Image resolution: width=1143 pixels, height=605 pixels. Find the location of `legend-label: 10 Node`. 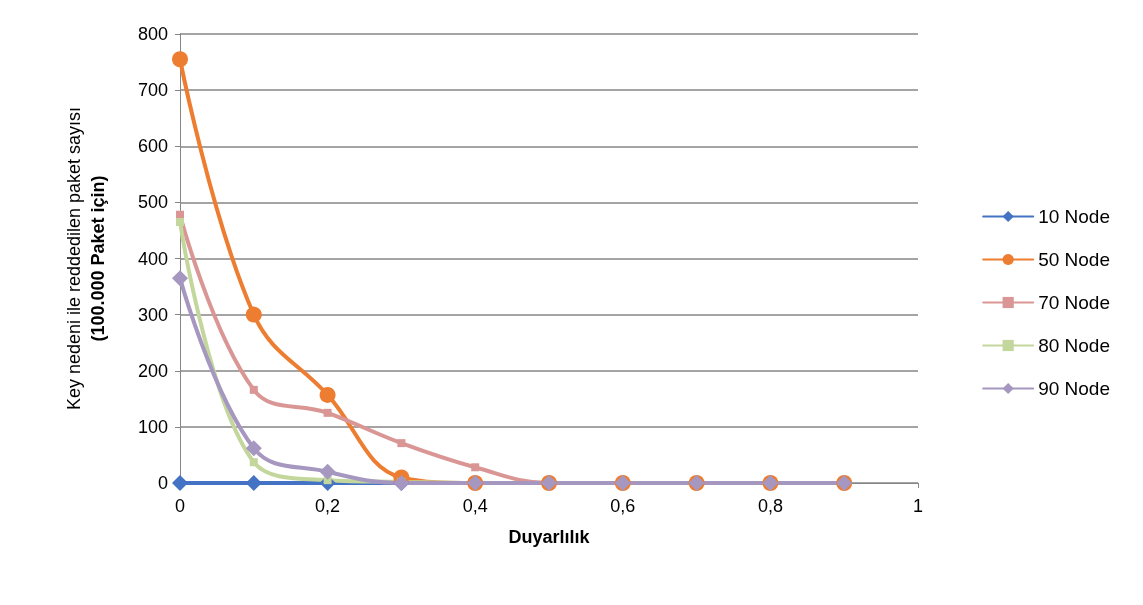

legend-label: 10 Node is located at coordinates (1074, 216).